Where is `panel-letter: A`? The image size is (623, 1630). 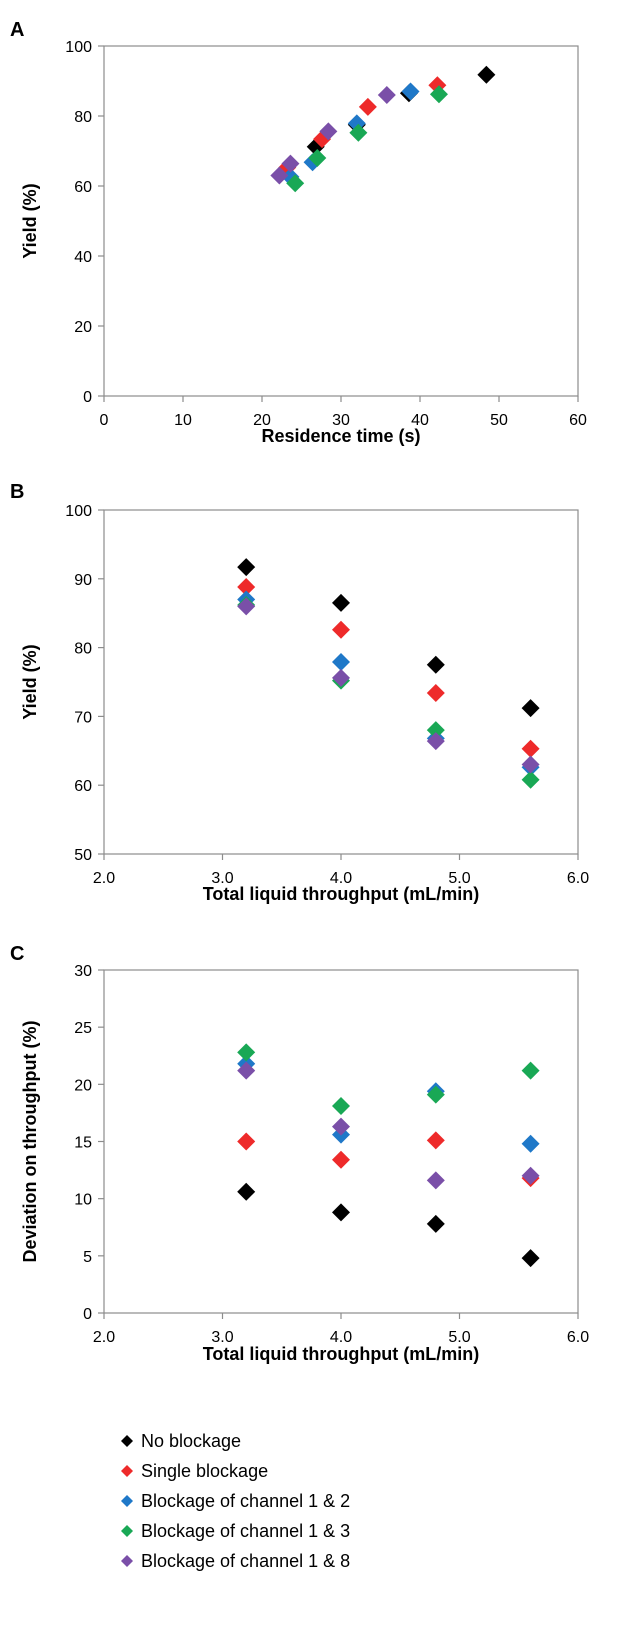
panel-letter: A is located at coordinates (17, 30).